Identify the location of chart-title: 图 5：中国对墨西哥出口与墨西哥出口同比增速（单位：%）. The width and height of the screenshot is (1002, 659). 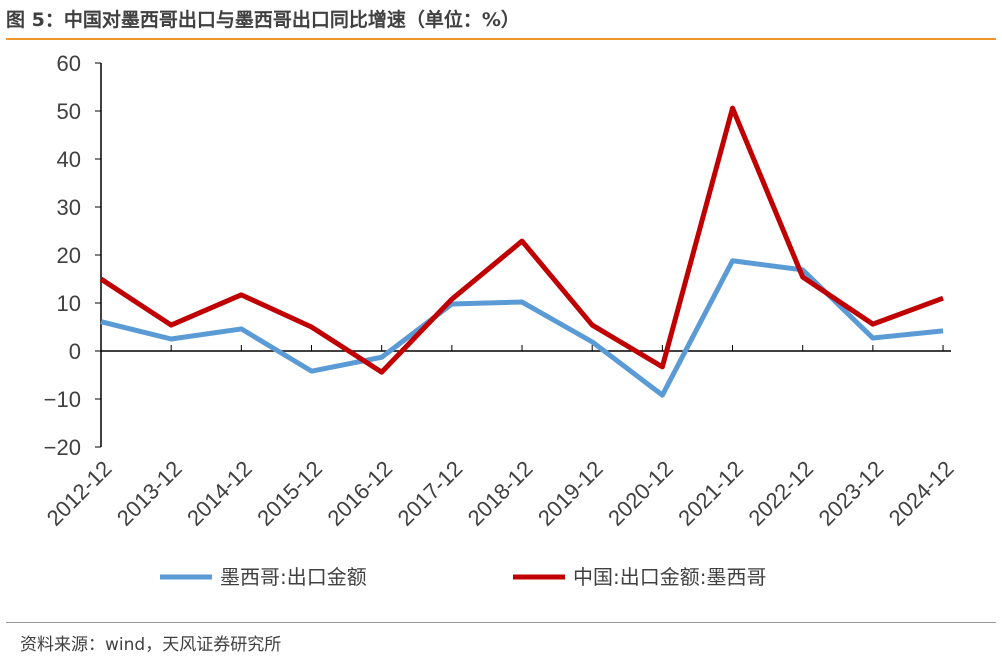
(263, 20).